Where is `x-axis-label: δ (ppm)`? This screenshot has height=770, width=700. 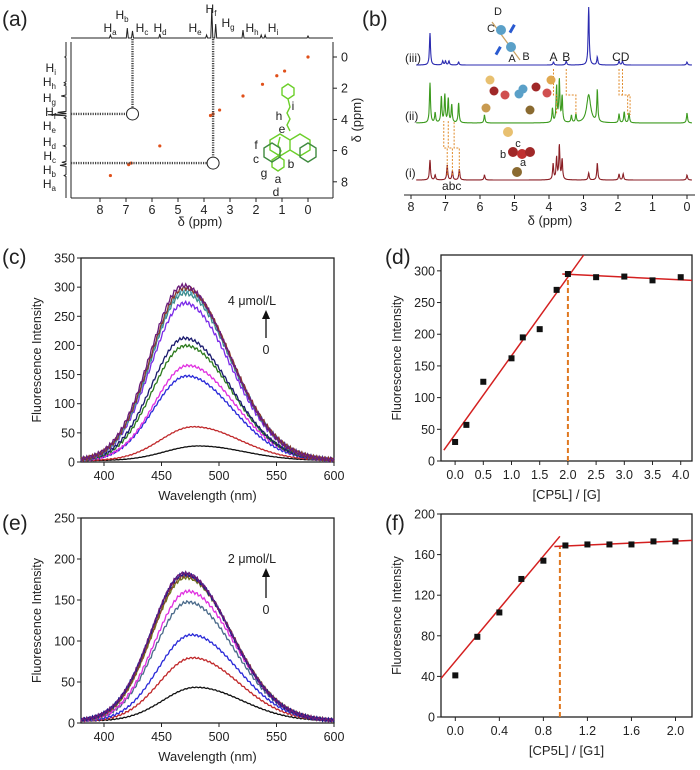 x-axis-label: δ (ppm) is located at coordinates (200, 221).